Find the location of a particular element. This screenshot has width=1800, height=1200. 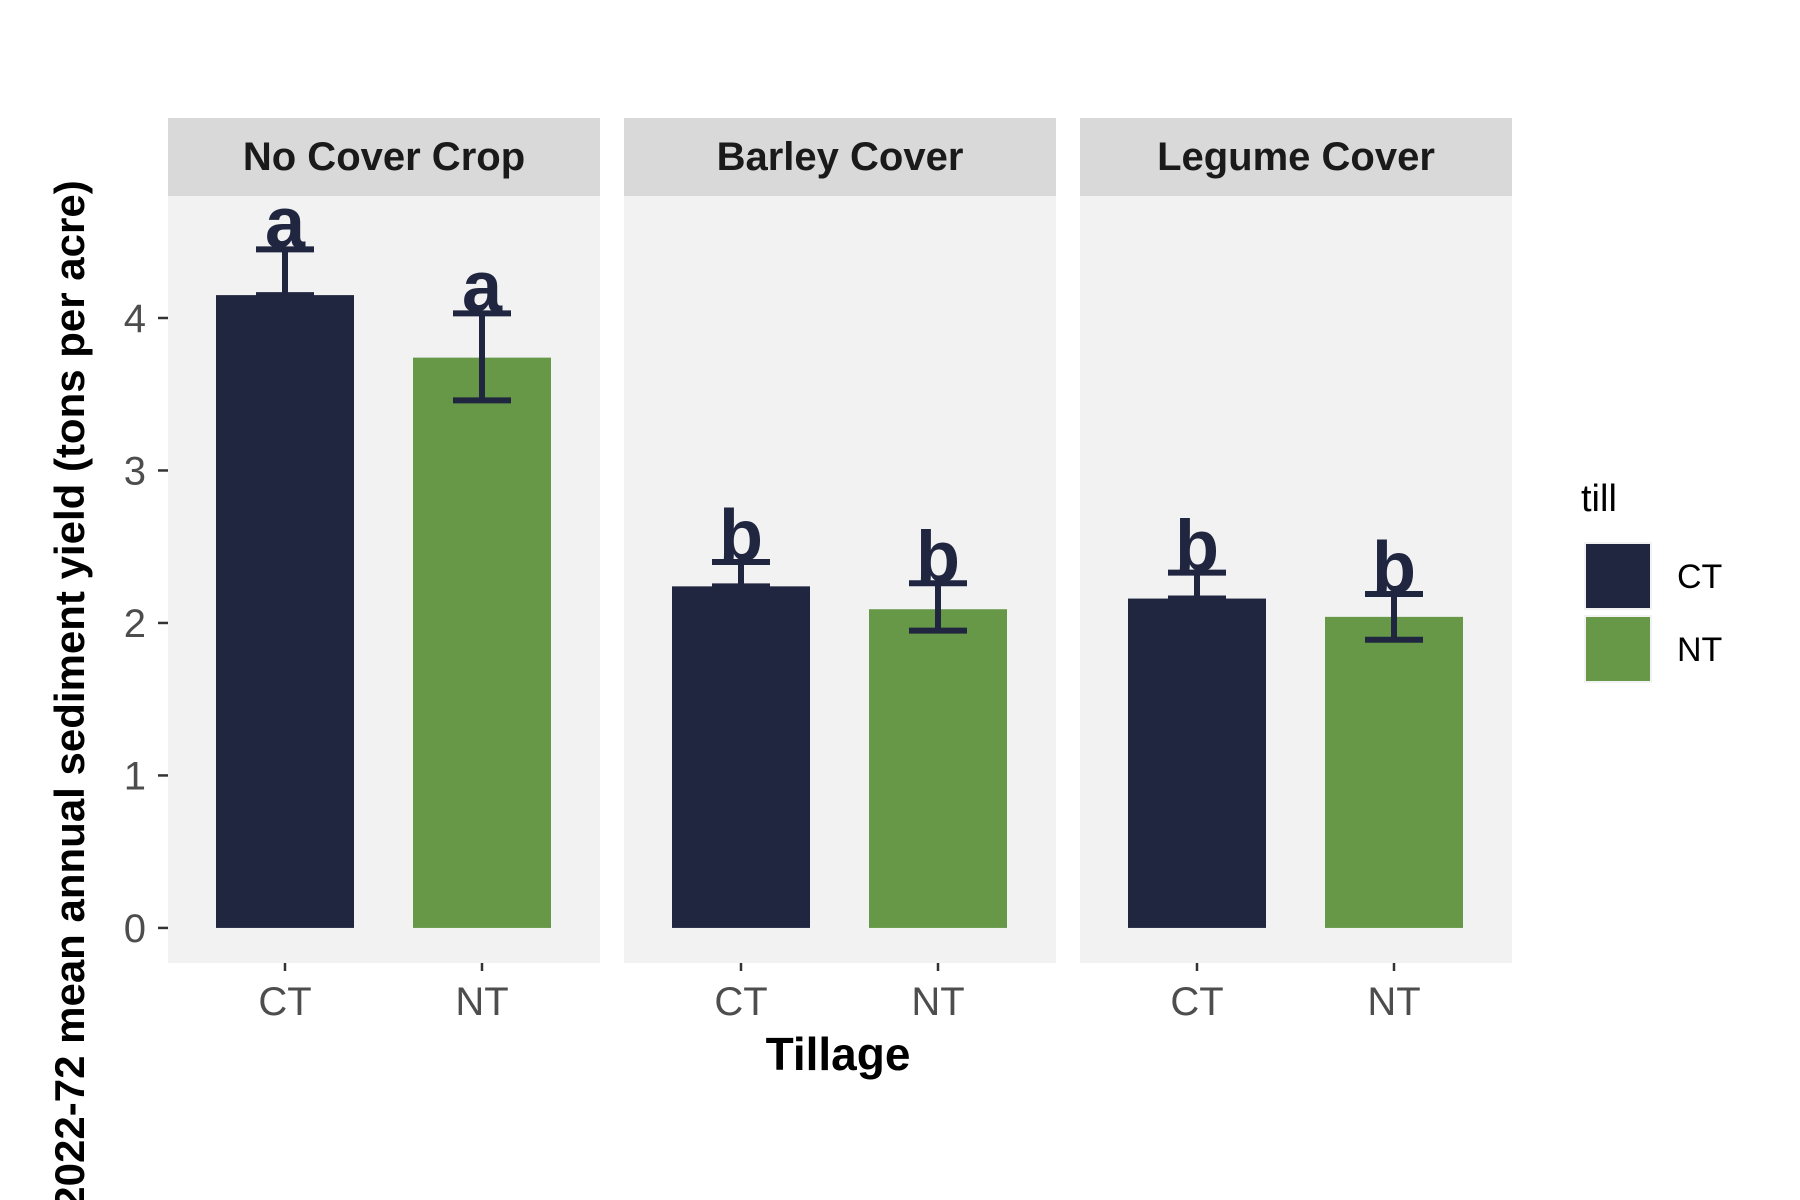

y-tick-label: 3 is located at coordinates (135, 471).